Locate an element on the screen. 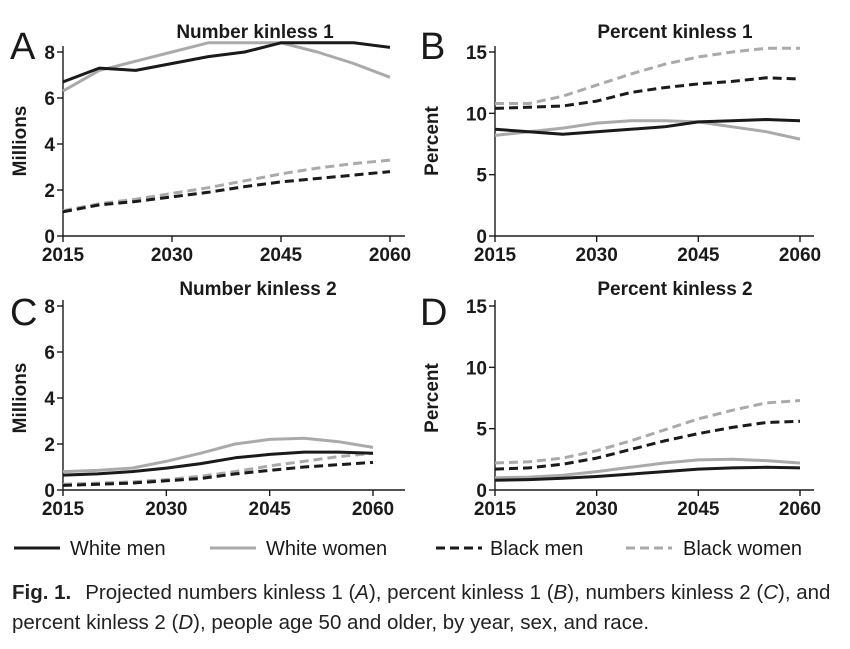 The height and width of the screenshot is (649, 850). panel-title: Number kinless 2 is located at coordinates (257, 289).